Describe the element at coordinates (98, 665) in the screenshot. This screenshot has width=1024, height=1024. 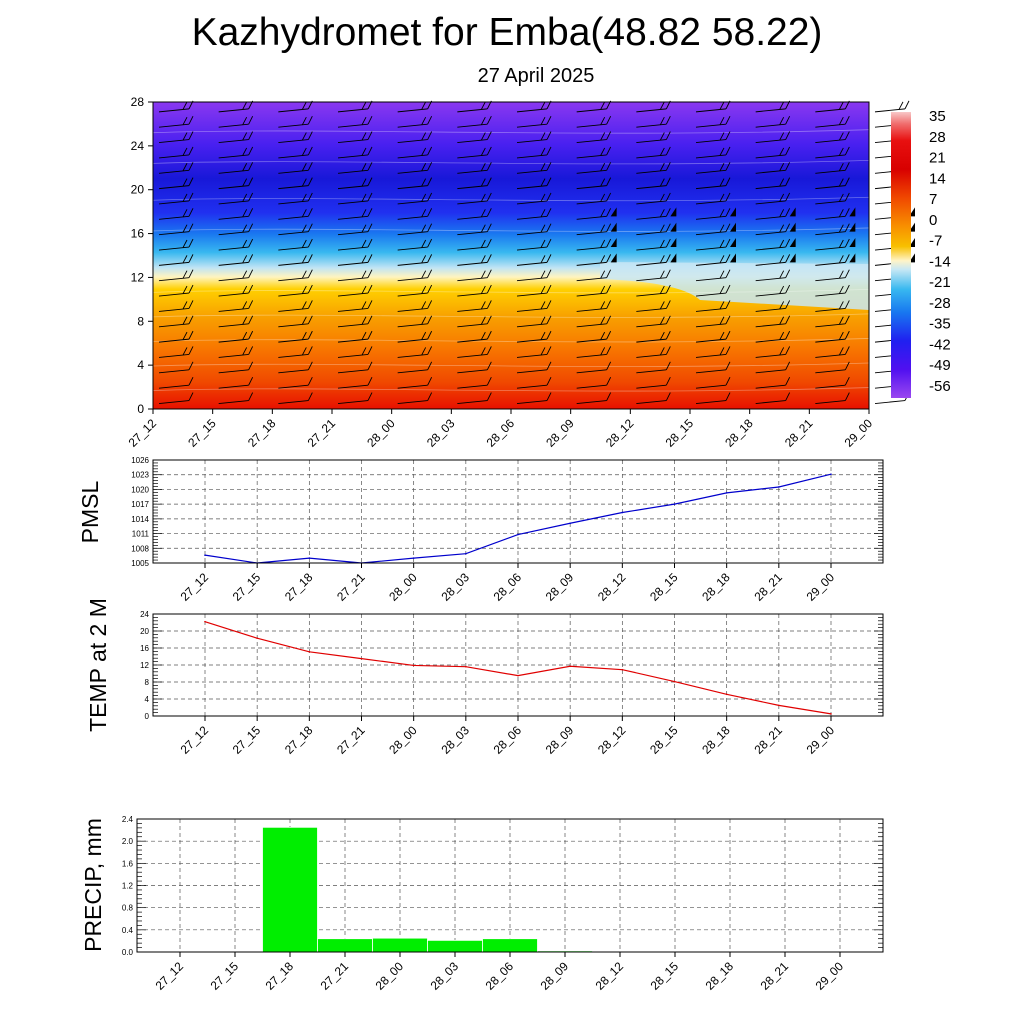
I see `temp-ylabel: TEMP at 2 M` at that location.